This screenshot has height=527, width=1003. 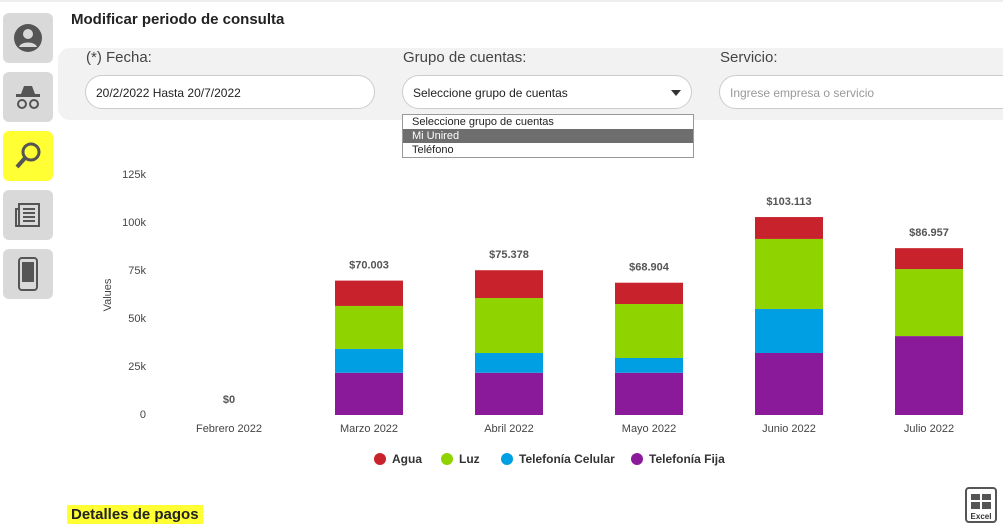 I want to click on x-tick-label: Mayo 2022, so click(x=649, y=429).